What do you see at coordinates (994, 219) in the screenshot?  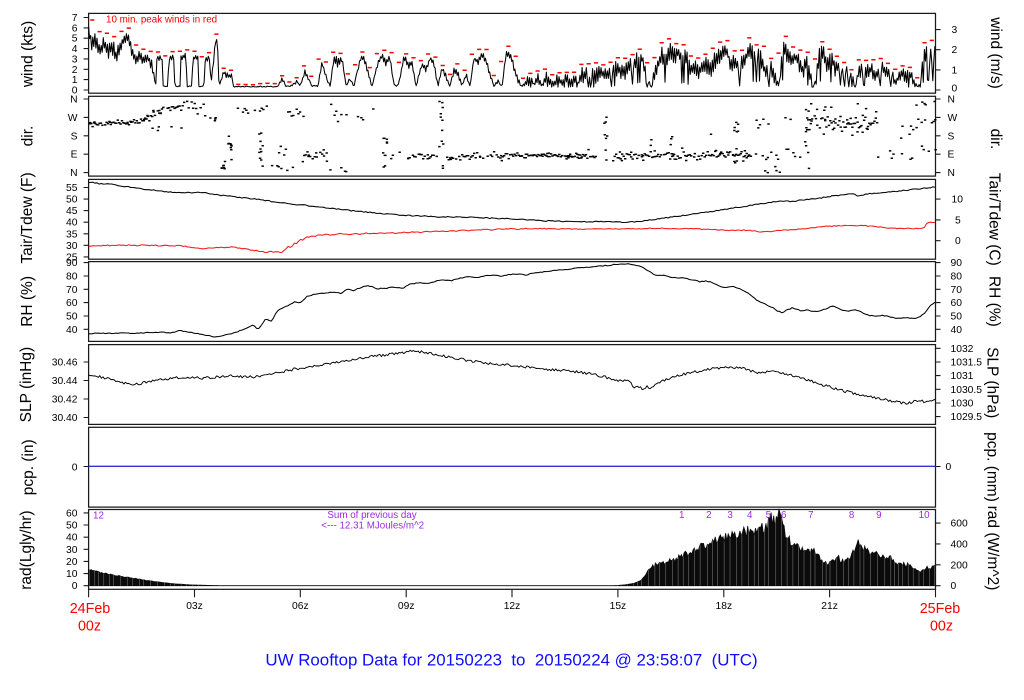 I see `svg-text: Tair/Tdew (C)` at bounding box center [994, 219].